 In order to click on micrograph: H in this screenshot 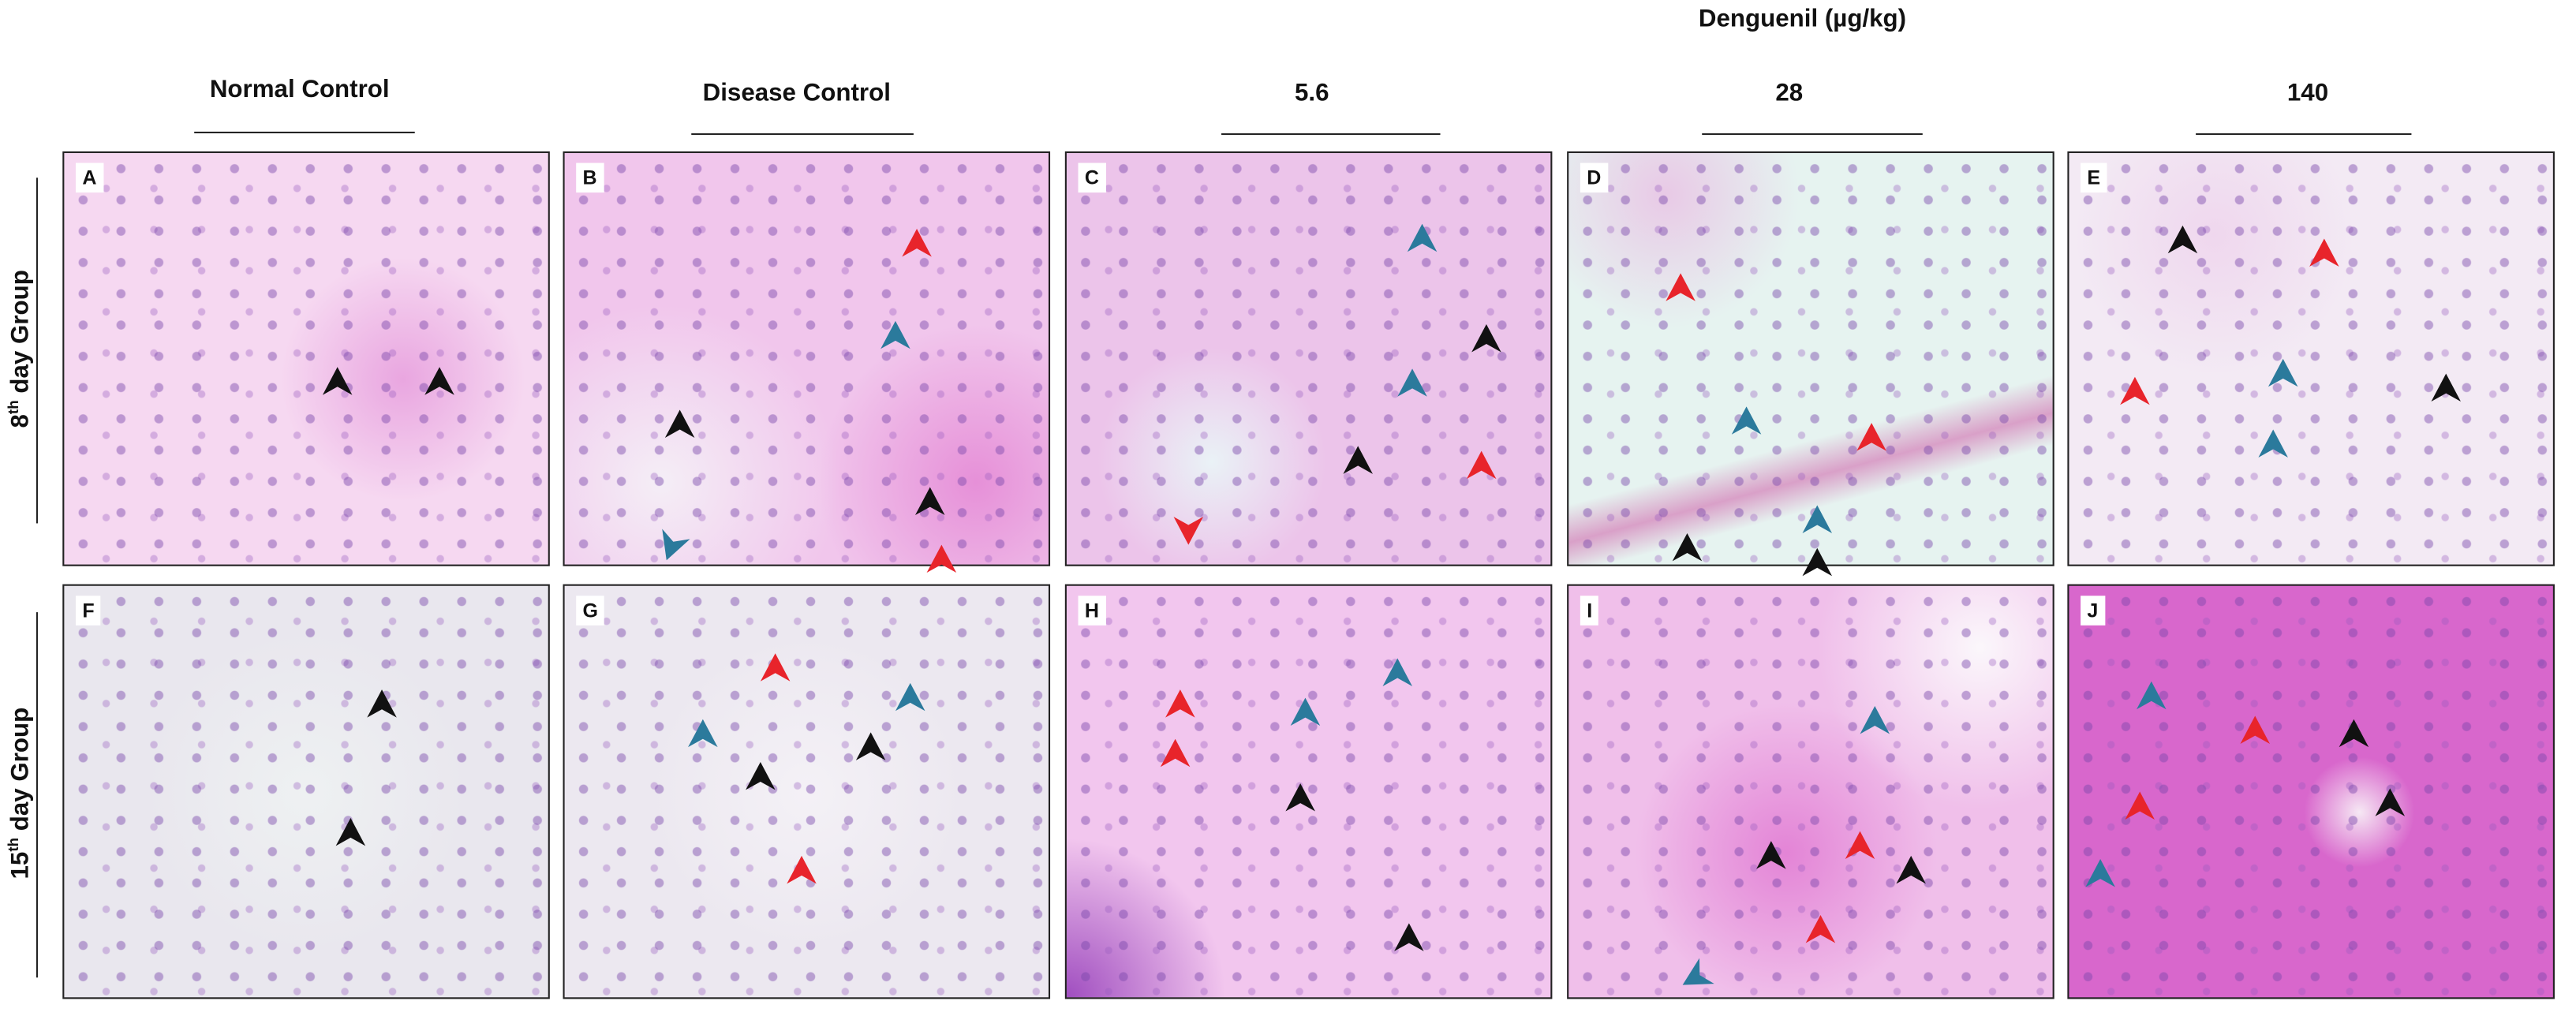, I will do `click(1308, 792)`.